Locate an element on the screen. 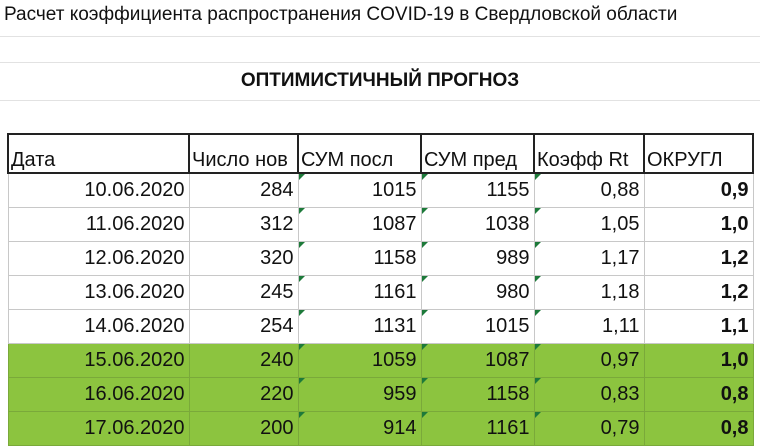 The width and height of the screenshot is (760, 446). table-cell: 16.06.2020 is located at coordinates (98, 394).